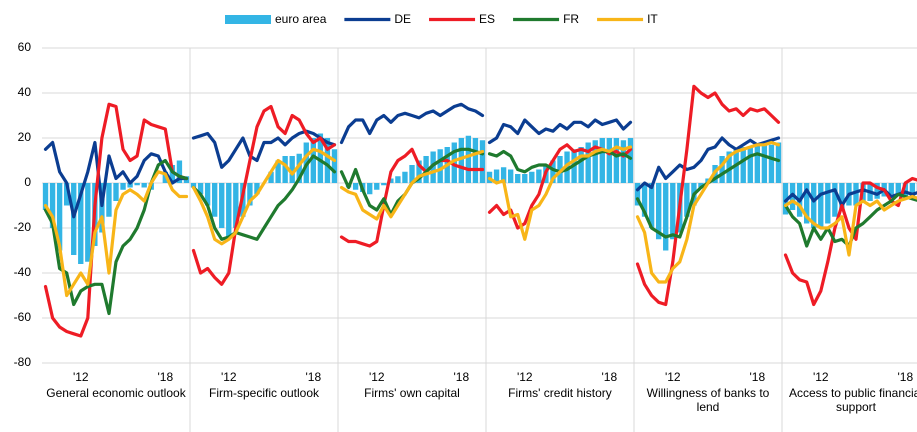 The image size is (917, 432). I want to click on y-tick-label: -40, so click(23, 272).